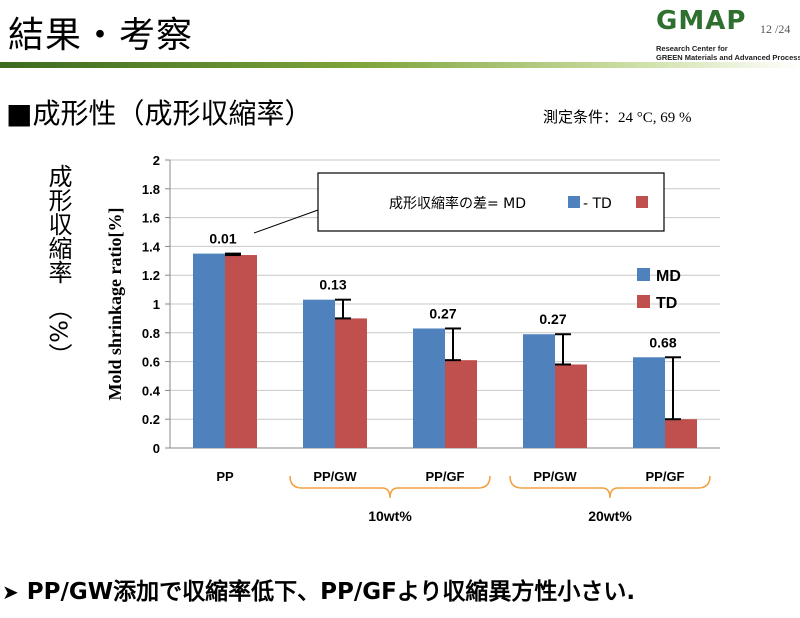  I want to click on section-heading: ■成形性（成形収縮率）, so click(159, 113).